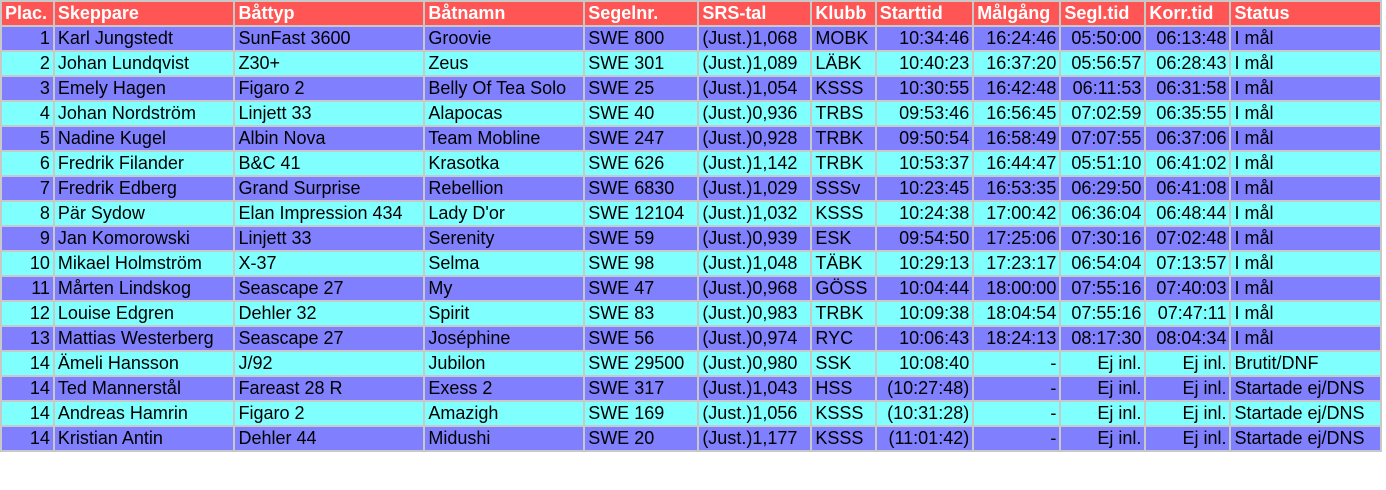  I want to click on table-cell: 10, so click(27, 263).